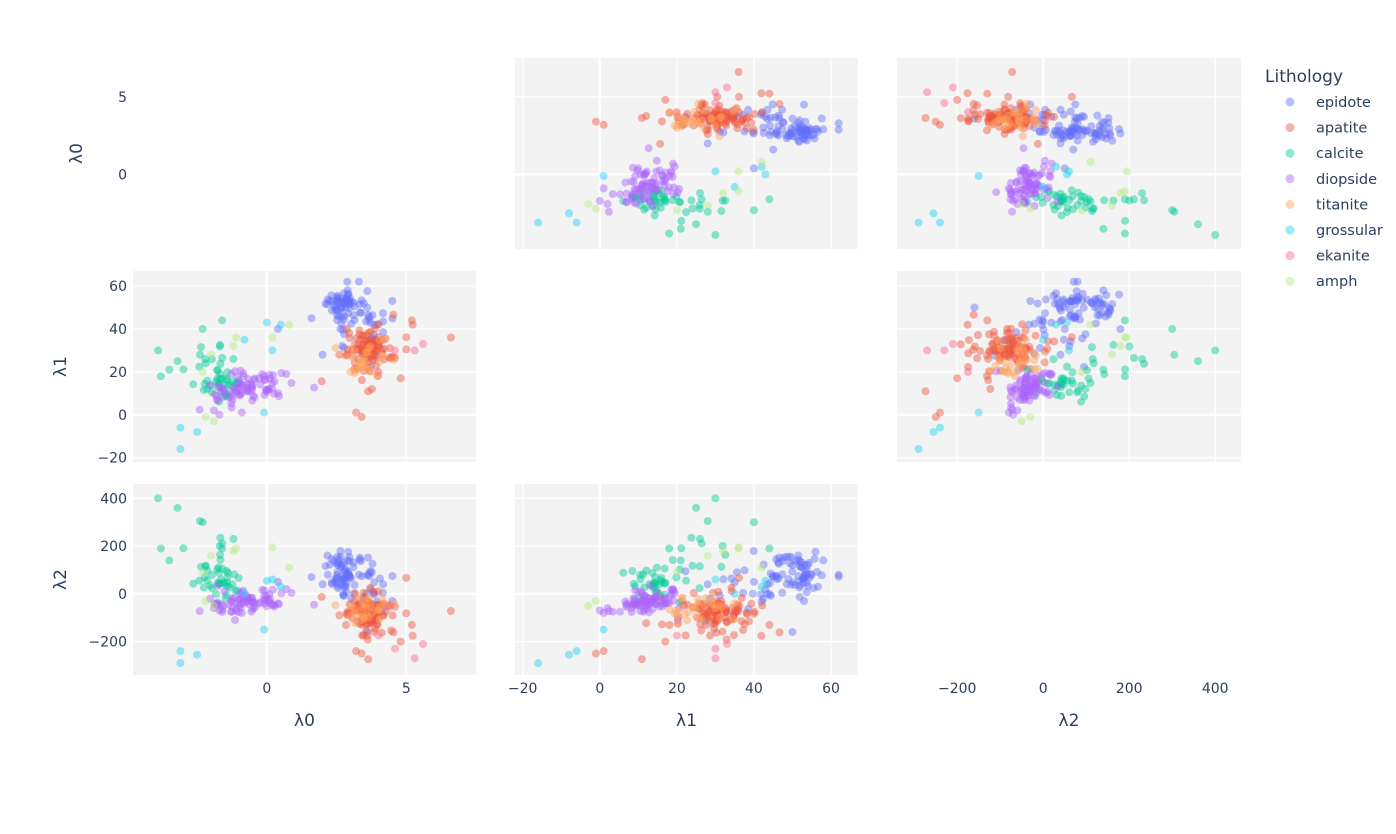 This screenshot has height=834, width=1396. Describe the element at coordinates (1334, 231) in the screenshot. I see `legend-item-grossular: grossular` at that location.